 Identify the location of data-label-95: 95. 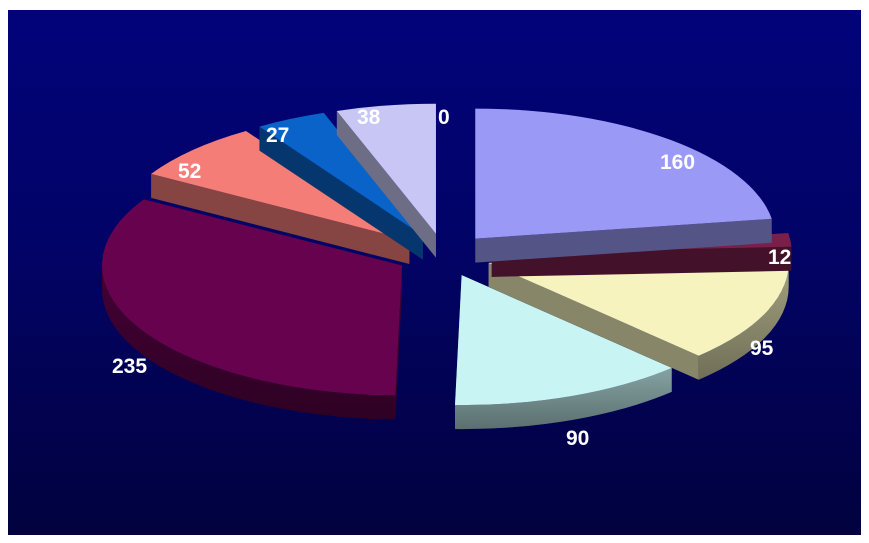
(762, 348).